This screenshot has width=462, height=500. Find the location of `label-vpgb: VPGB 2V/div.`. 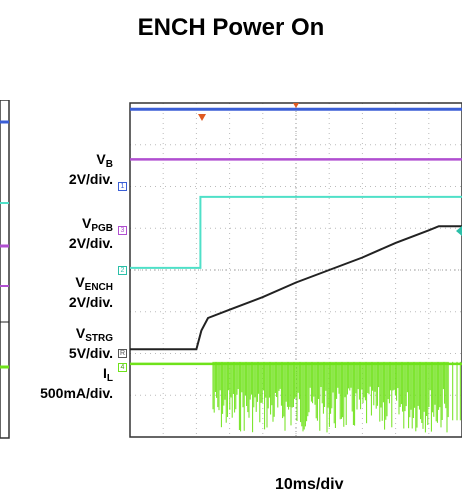

label-vpgb: VPGB 2V/div. is located at coordinates (76, 233).